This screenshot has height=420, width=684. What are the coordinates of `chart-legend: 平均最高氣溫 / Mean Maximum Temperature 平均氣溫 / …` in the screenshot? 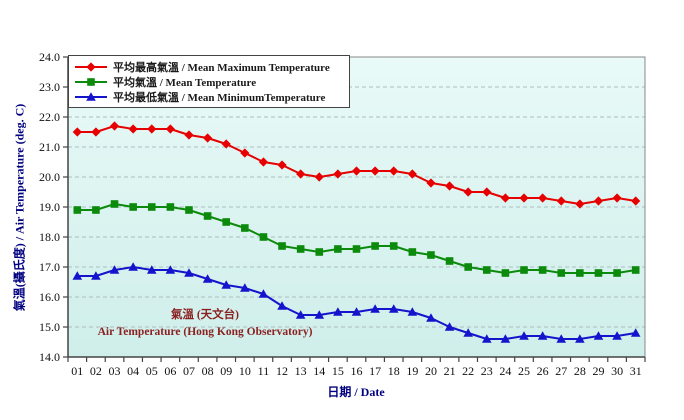 It's located at (209, 81).